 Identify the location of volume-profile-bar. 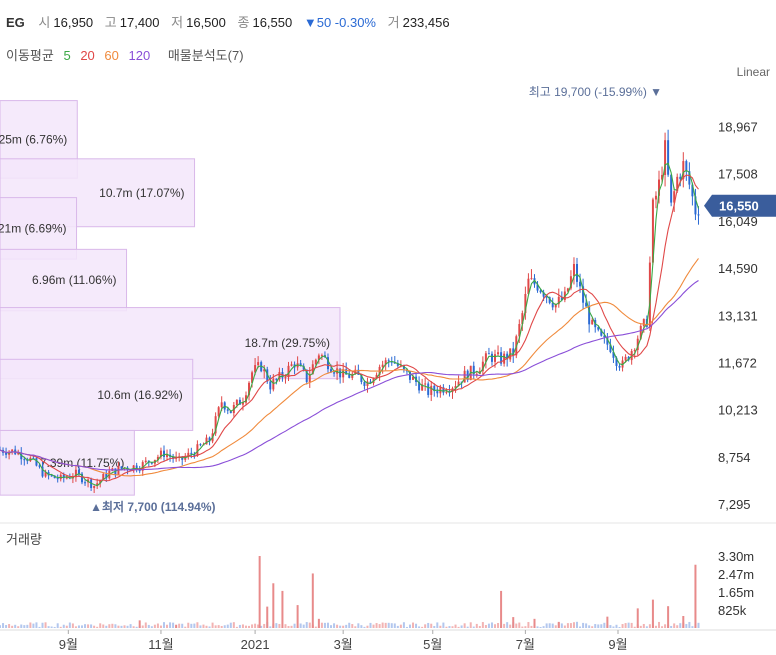
(67, 462).